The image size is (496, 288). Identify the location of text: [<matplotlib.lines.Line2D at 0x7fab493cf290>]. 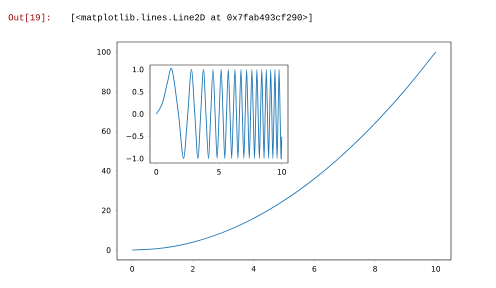
(192, 18).